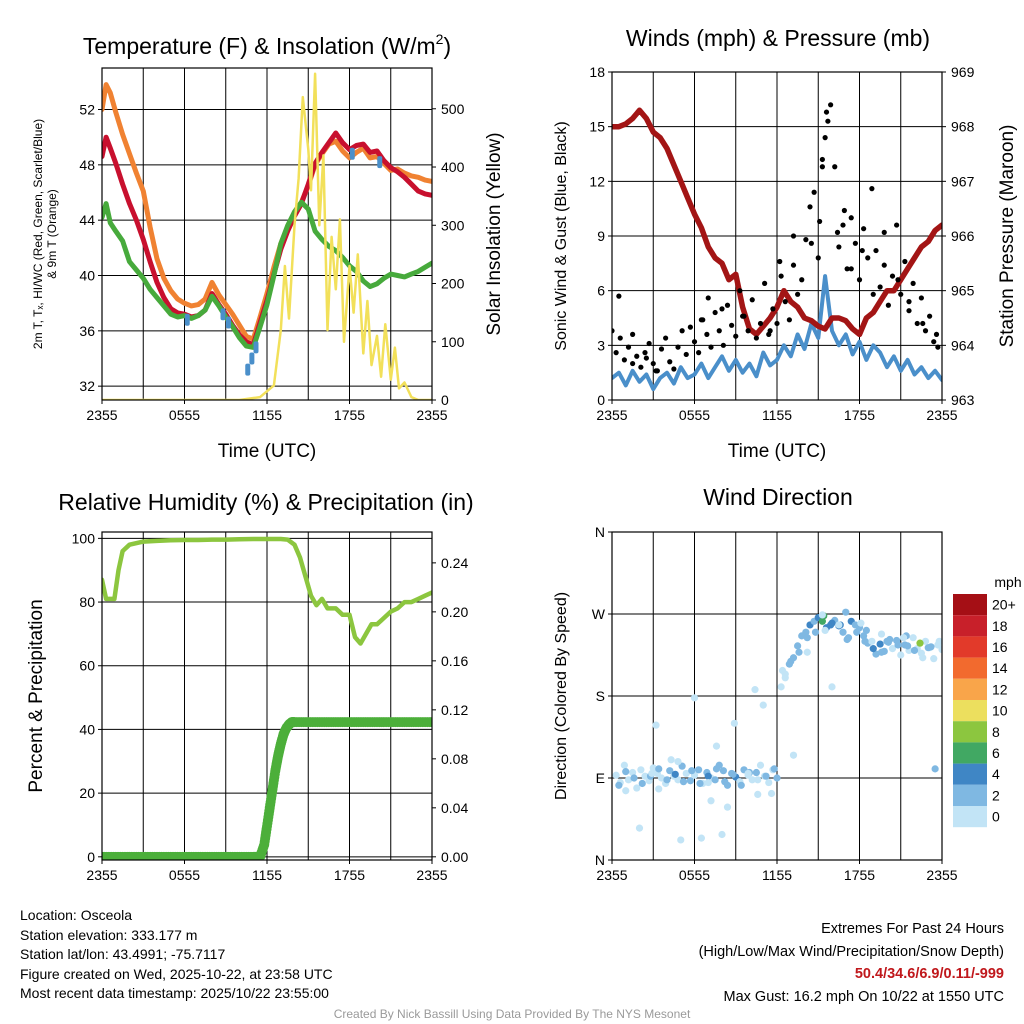 The width and height of the screenshot is (1024, 1024). Describe the element at coordinates (597, 181) in the screenshot. I see `y-tick-label: 12` at that location.